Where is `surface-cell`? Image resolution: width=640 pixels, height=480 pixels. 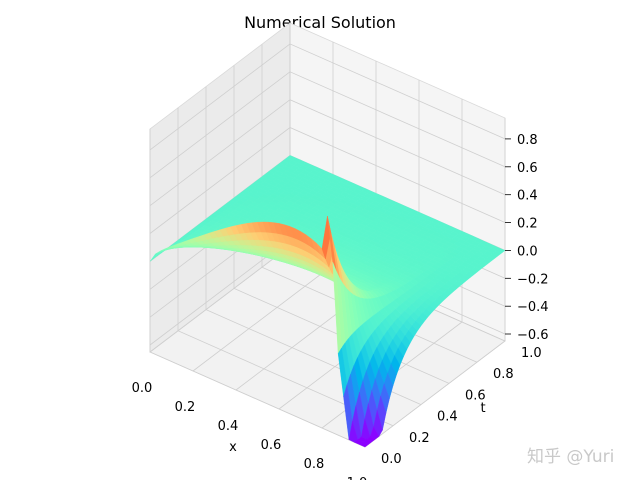 surface-cell is located at coordinates (364, 444).